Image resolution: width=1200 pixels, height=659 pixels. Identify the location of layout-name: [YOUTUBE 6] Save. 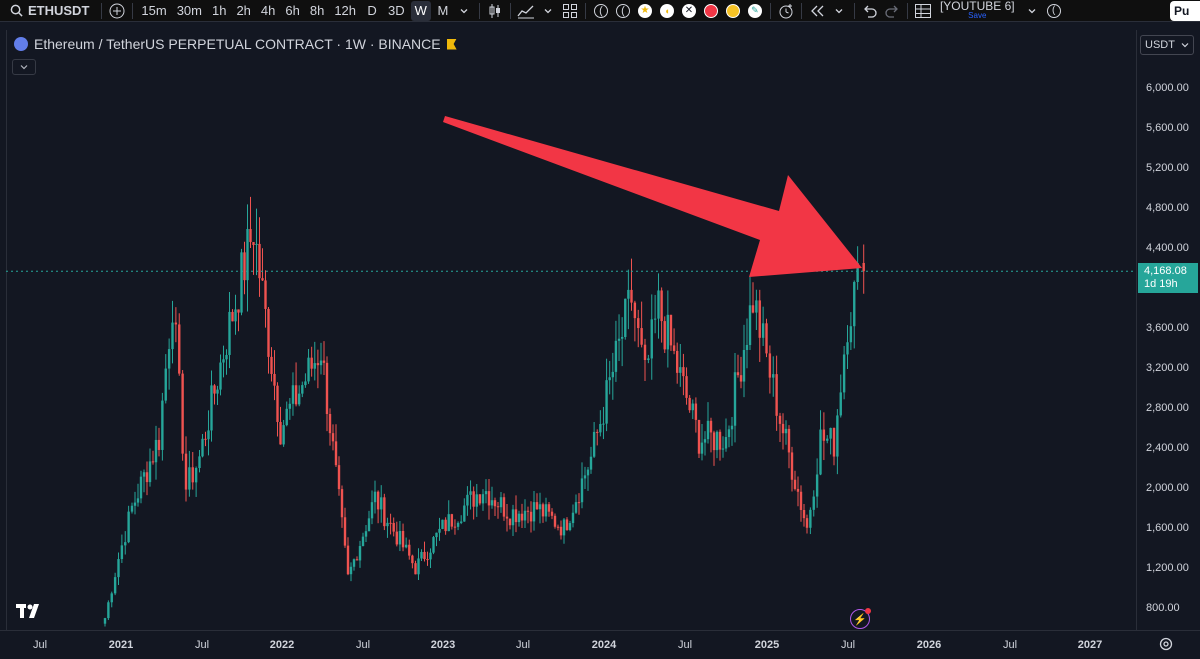
(977, 10).